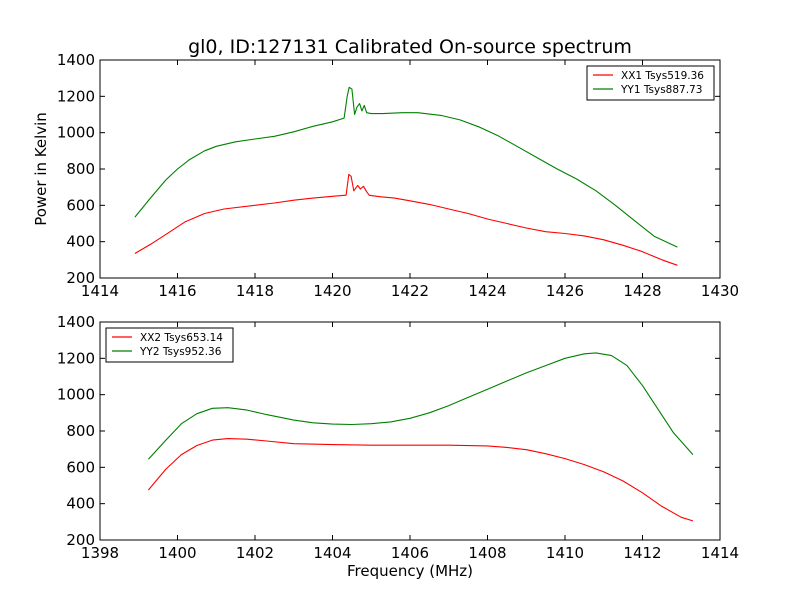 This screenshot has height=604, width=800. I want to click on bottom-legend-box, so click(169, 345).